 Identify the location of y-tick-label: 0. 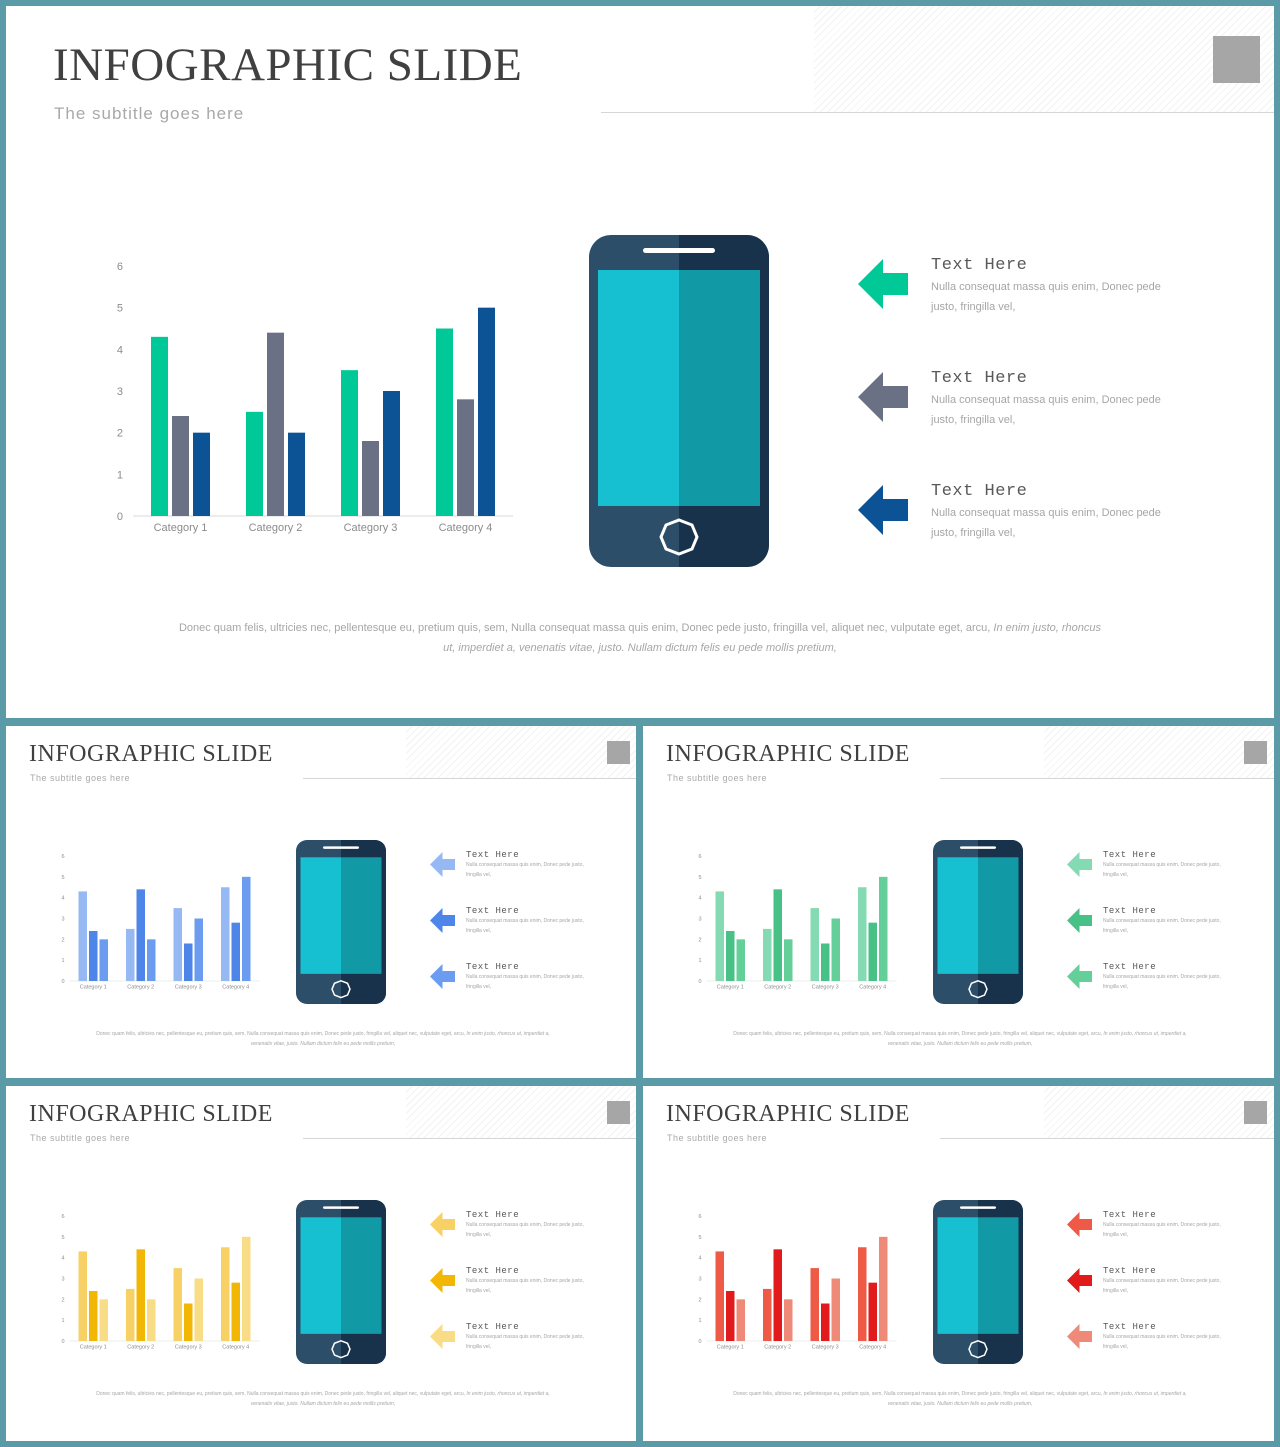
(120, 517).